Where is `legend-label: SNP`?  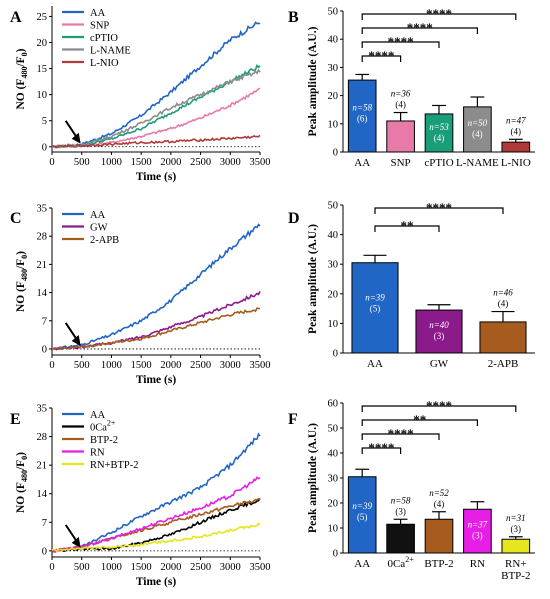 legend-label: SNP is located at coordinates (99, 26).